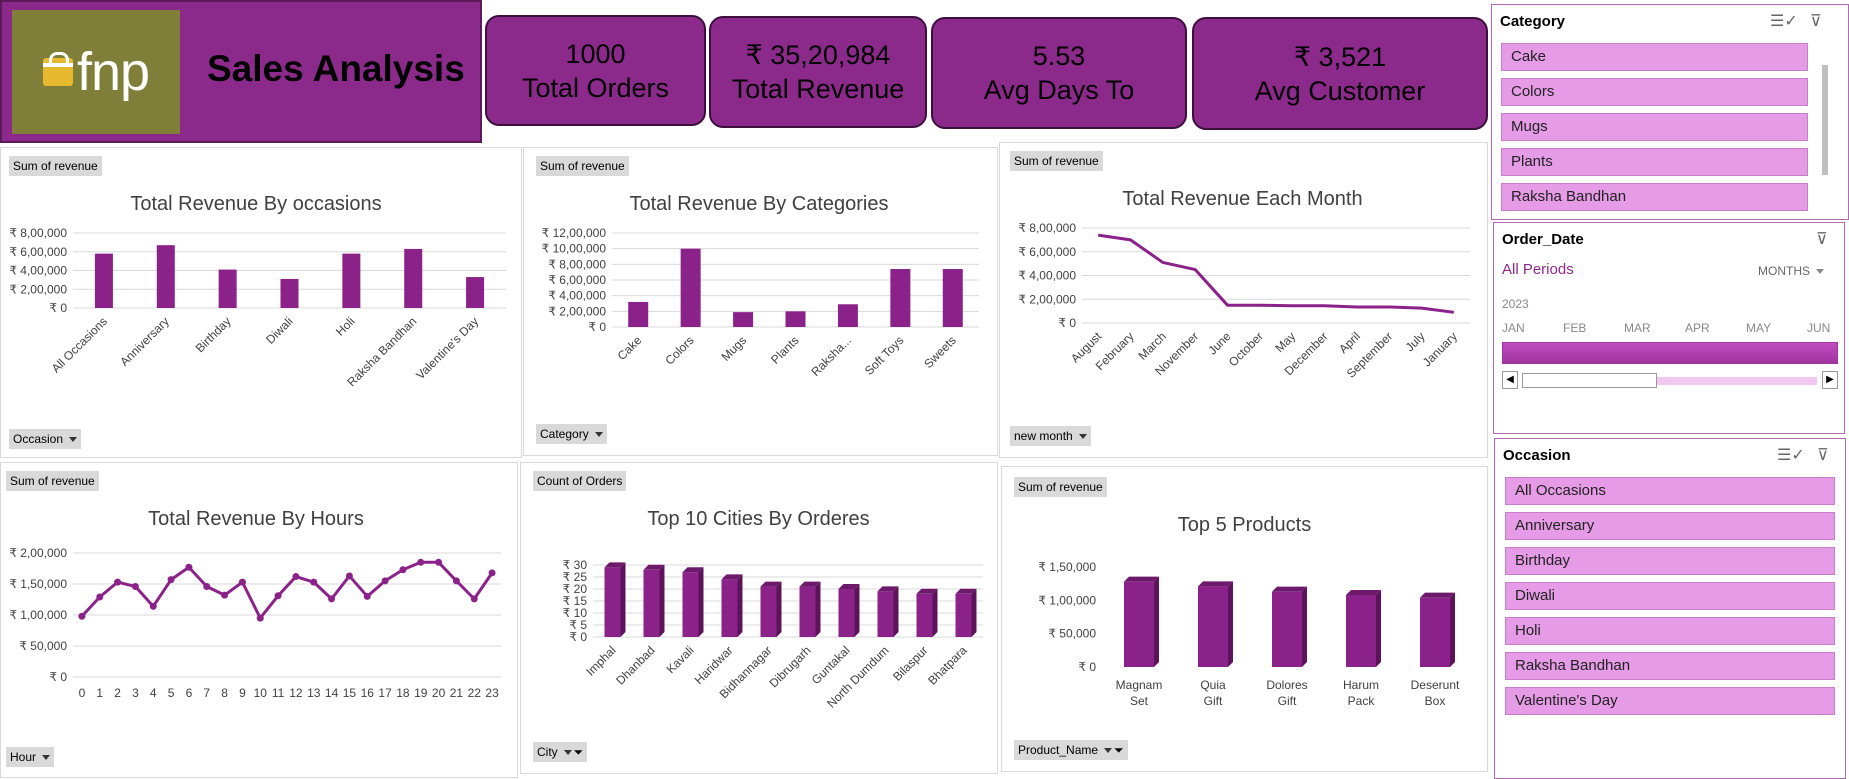 The image size is (1849, 779). I want to click on slicer-item: Colors, so click(1654, 92).